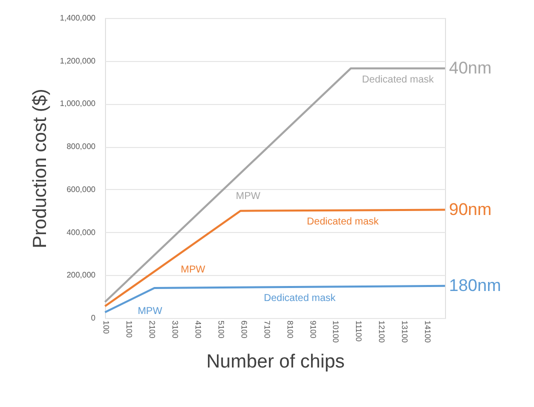  Describe the element at coordinates (93, 318) in the screenshot. I see `y-tick-label: 0` at that location.